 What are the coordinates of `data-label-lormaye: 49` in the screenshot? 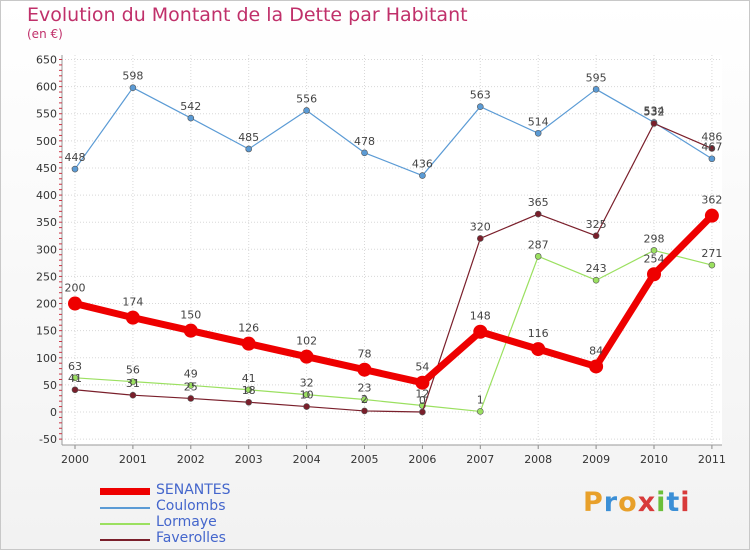 It's located at (191, 373).